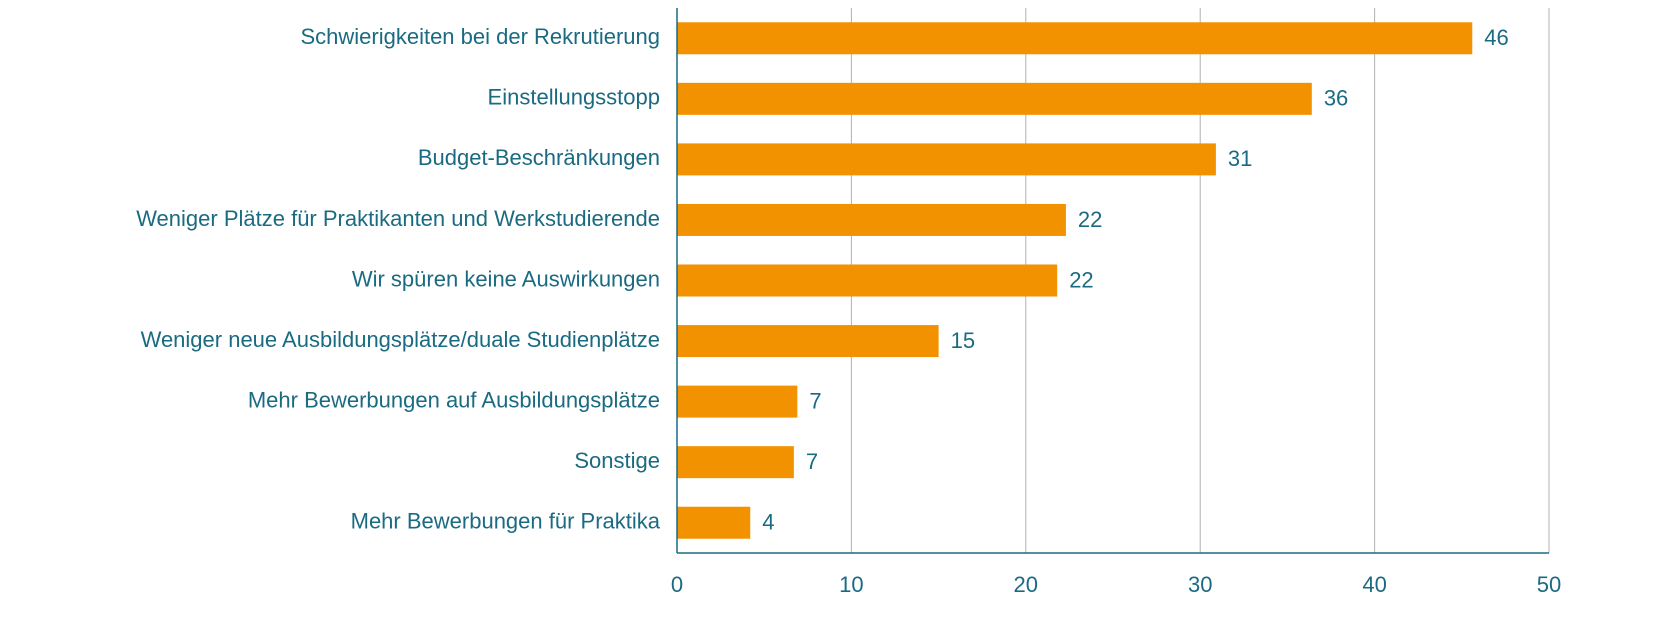  Describe the element at coordinates (506, 521) in the screenshot. I see `y-tick-label: Mehr Bewerbungen für Praktika` at that location.